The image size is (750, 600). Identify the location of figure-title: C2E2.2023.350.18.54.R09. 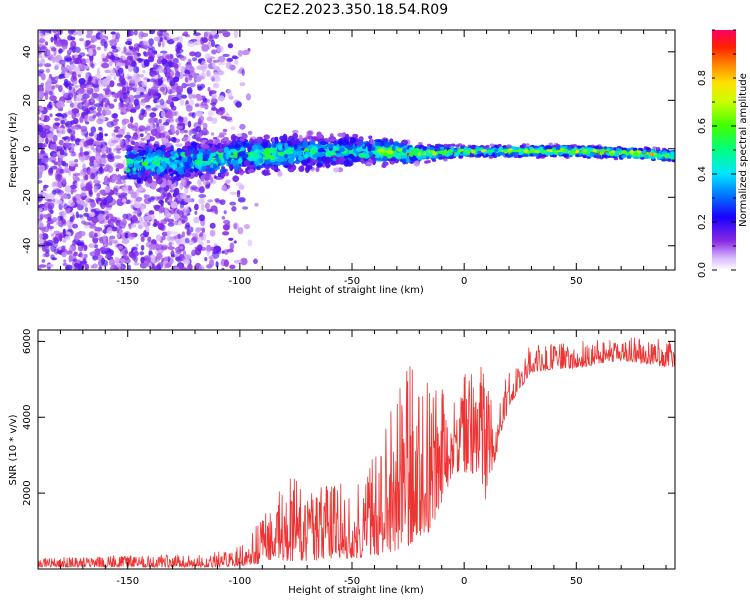
(356, 10).